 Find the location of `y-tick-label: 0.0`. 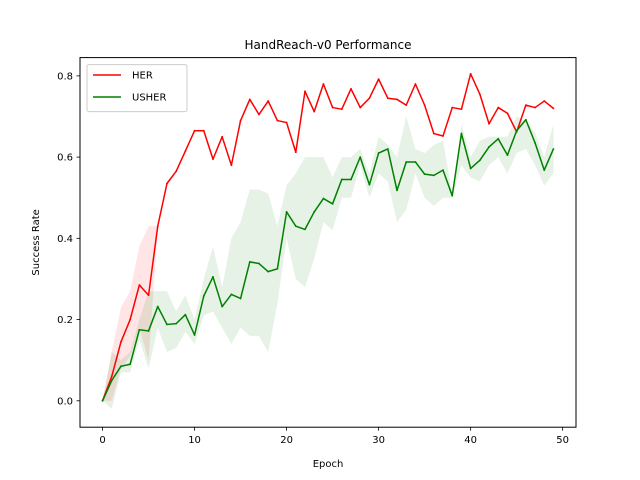

y-tick-label: 0.0 is located at coordinates (65, 401).